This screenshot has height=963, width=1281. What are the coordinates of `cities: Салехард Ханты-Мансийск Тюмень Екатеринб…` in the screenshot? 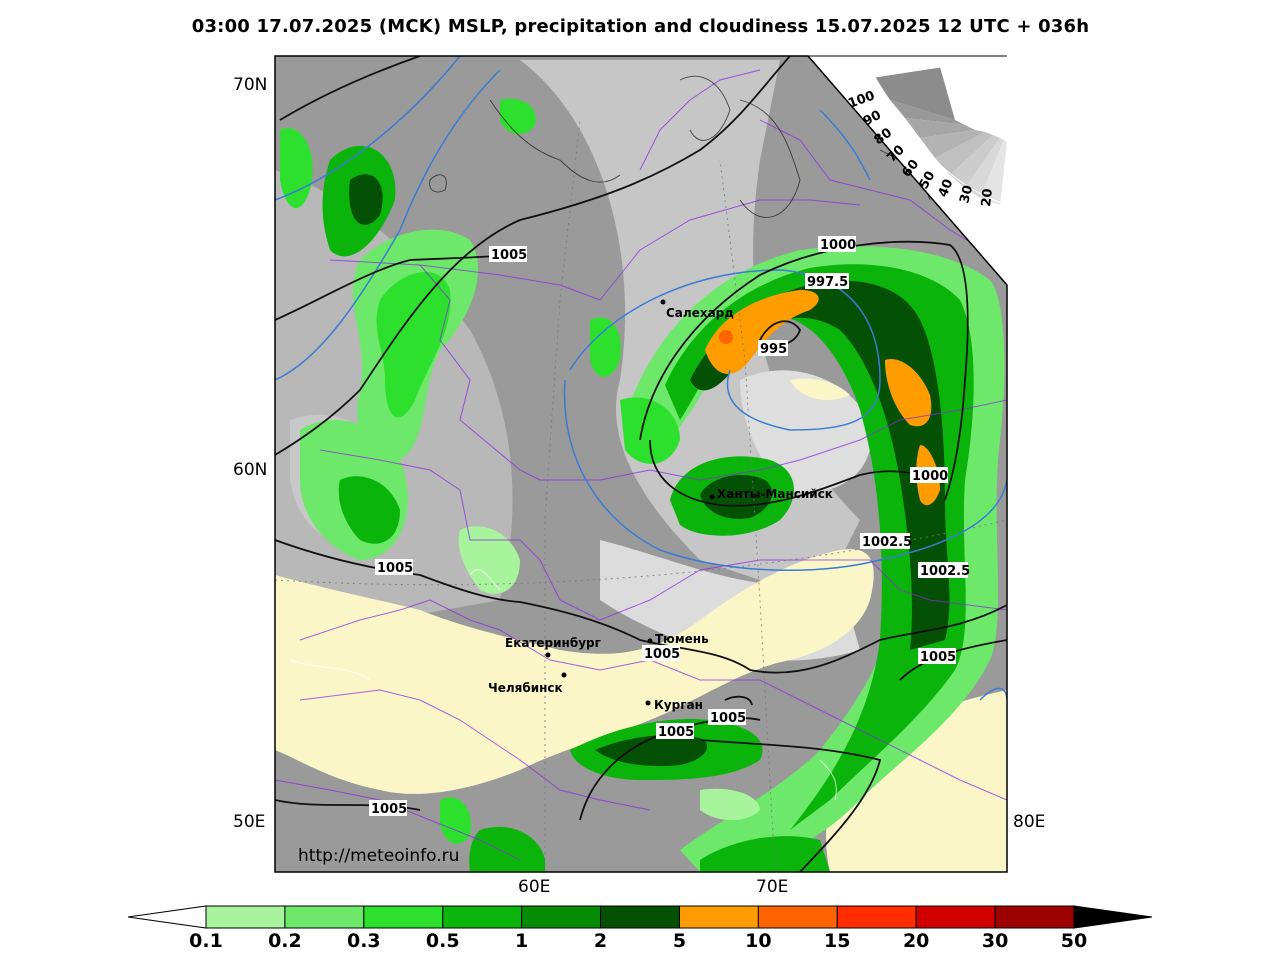 It's located at (660, 505).